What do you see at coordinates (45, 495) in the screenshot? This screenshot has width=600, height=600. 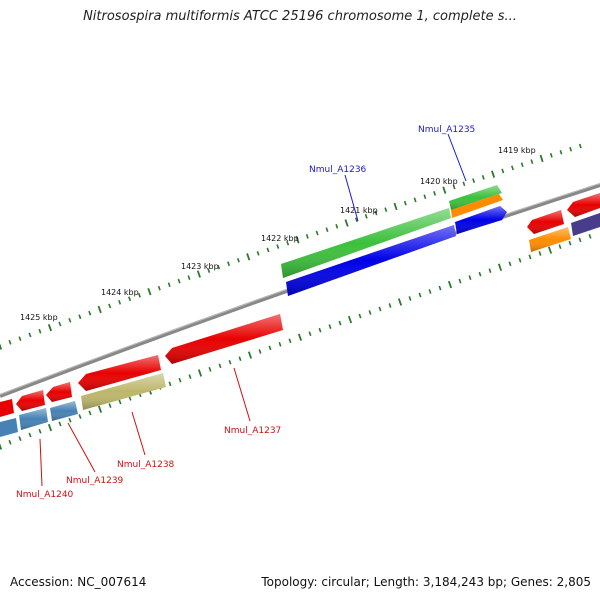 I see `gene-label-nmul-a1240: Nmul_A1240` at bounding box center [45, 495].